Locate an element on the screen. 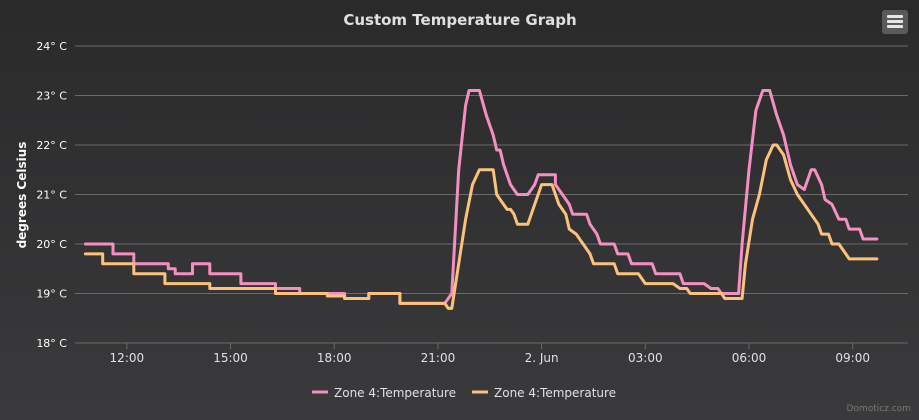 This screenshot has height=420, width=919. legend-item-1: Zone 4:Temperature is located at coordinates (384, 393).